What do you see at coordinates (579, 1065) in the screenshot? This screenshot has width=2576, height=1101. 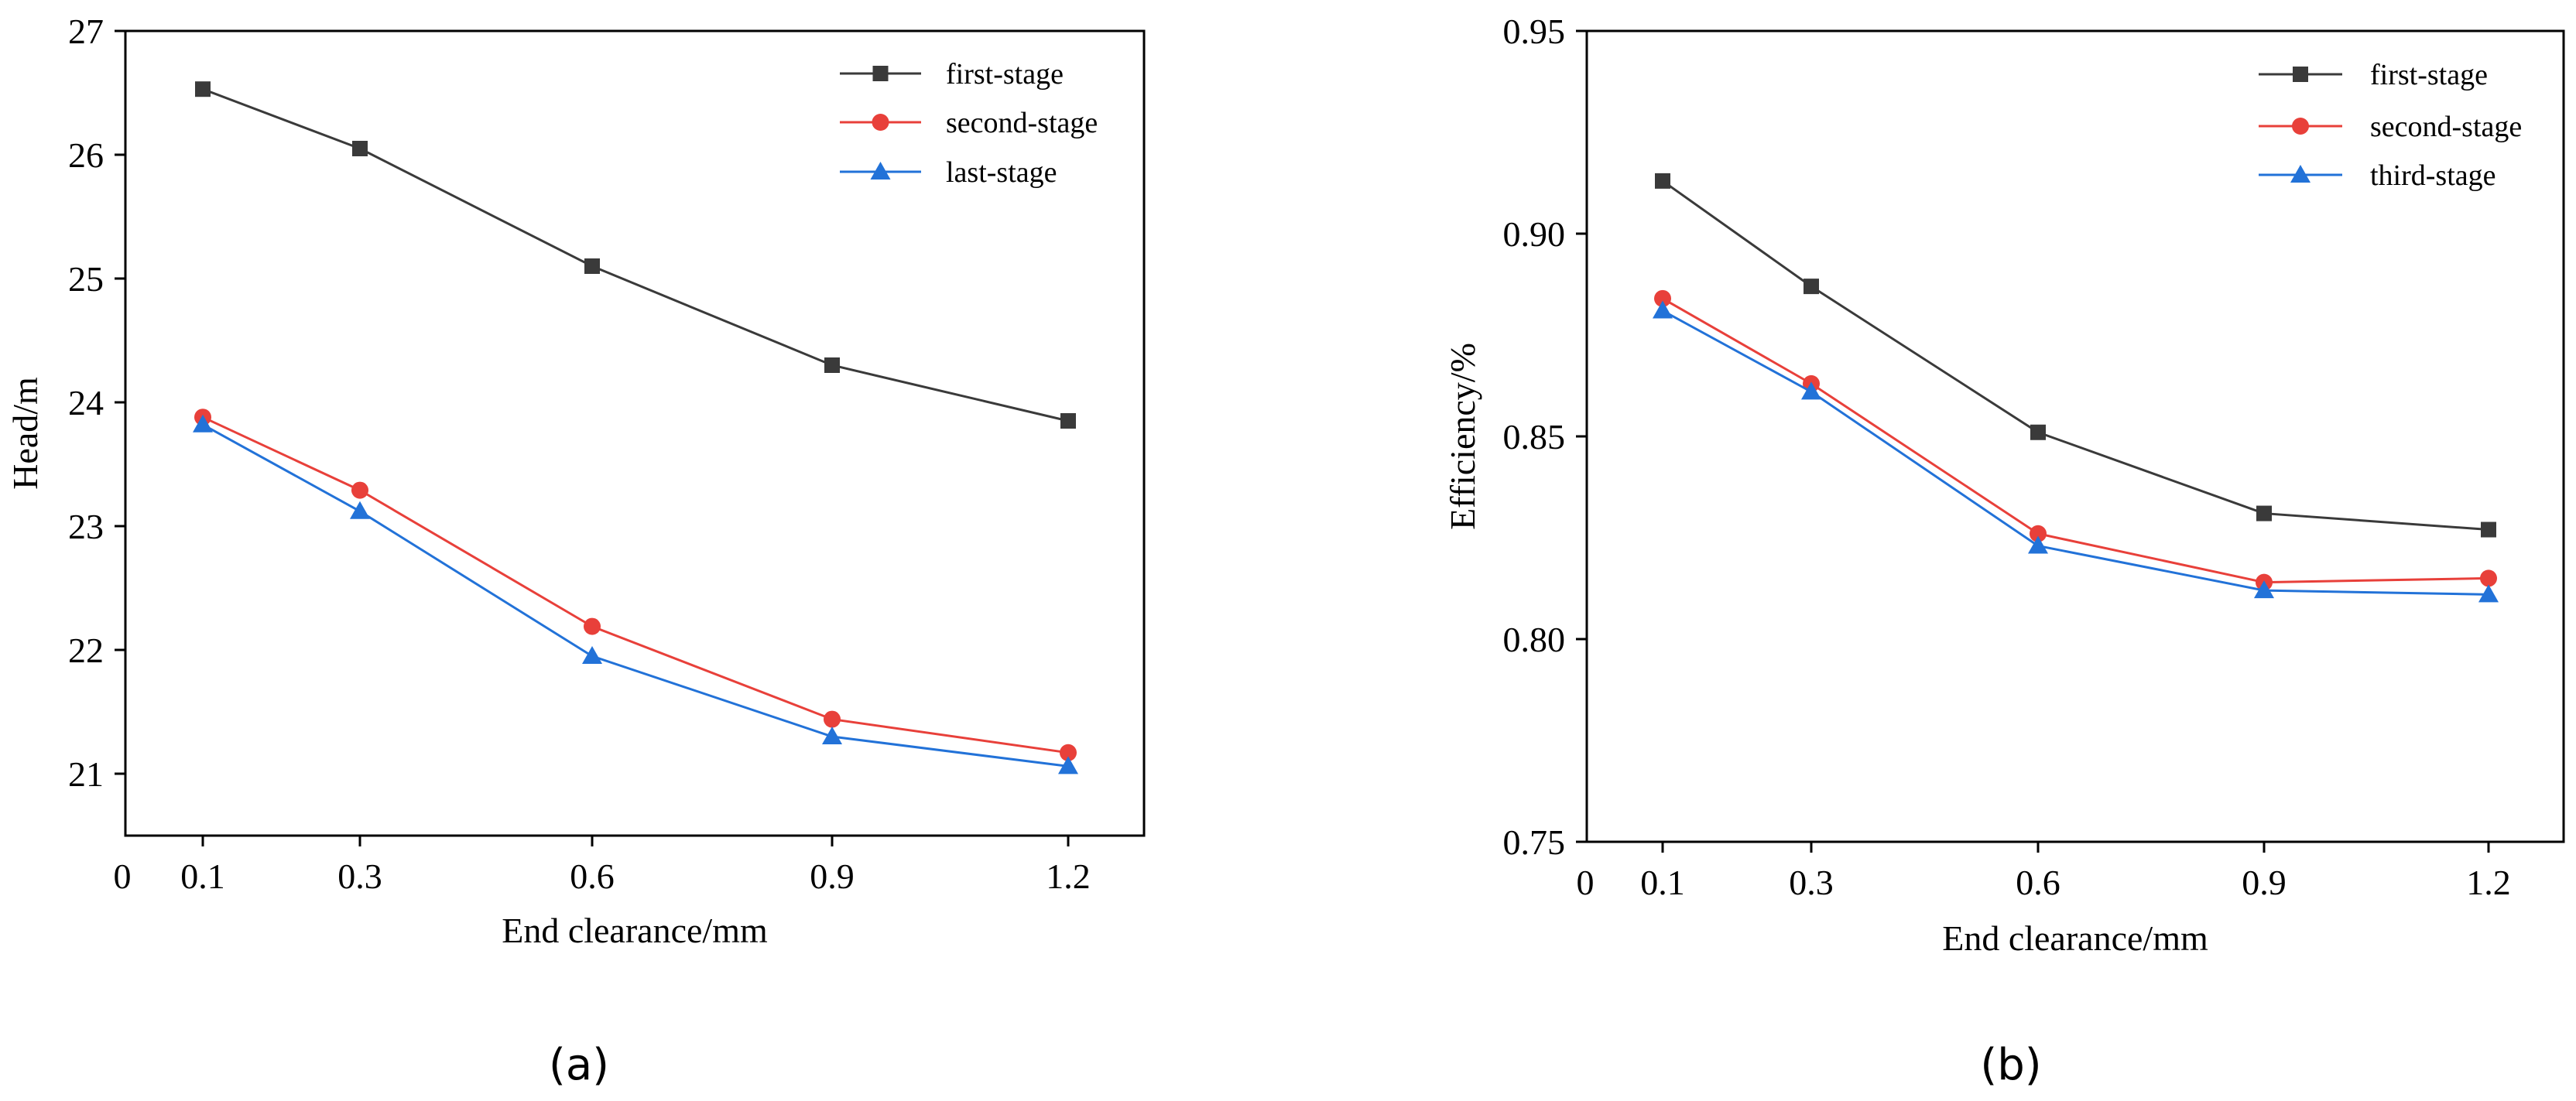 I see `panel-caption: (a)` at bounding box center [579, 1065].